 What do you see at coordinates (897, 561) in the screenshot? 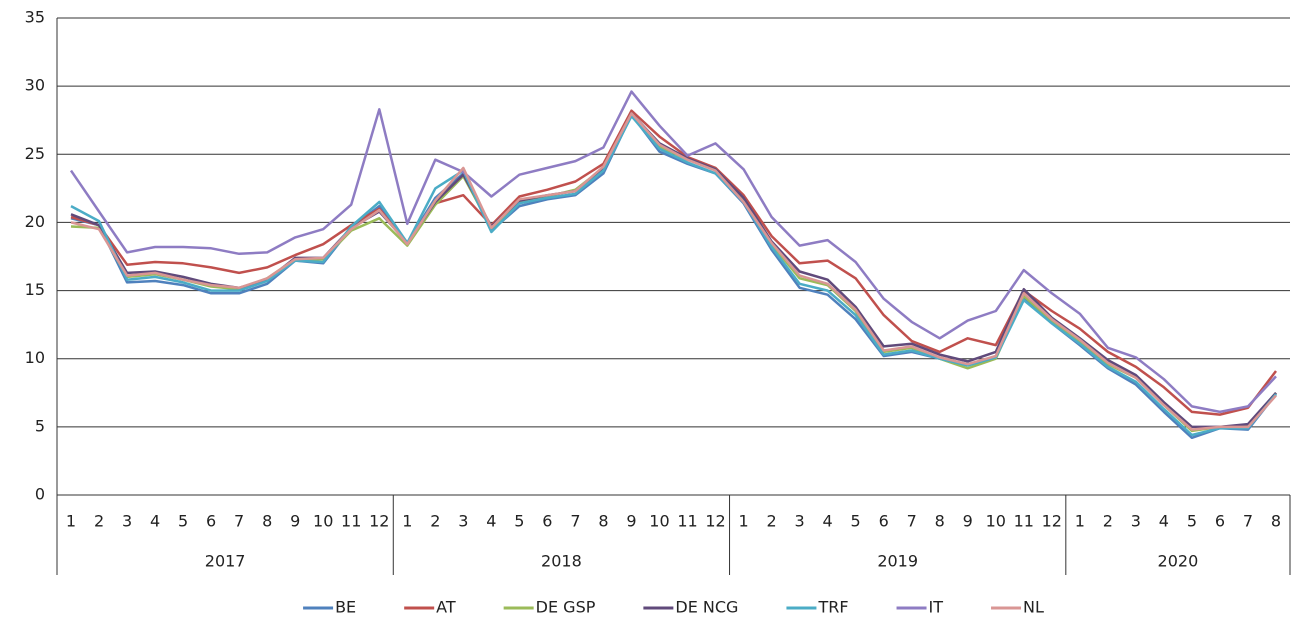
I see `group-label: 2019` at bounding box center [897, 561].